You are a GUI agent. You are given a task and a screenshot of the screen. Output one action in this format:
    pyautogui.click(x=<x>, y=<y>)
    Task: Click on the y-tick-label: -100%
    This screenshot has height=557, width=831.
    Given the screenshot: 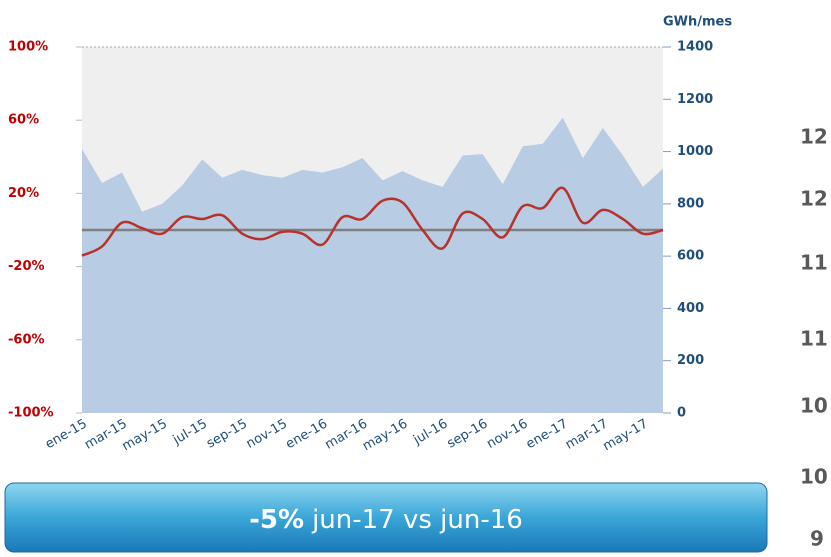 What is the action you would take?
    pyautogui.click(x=31, y=413)
    